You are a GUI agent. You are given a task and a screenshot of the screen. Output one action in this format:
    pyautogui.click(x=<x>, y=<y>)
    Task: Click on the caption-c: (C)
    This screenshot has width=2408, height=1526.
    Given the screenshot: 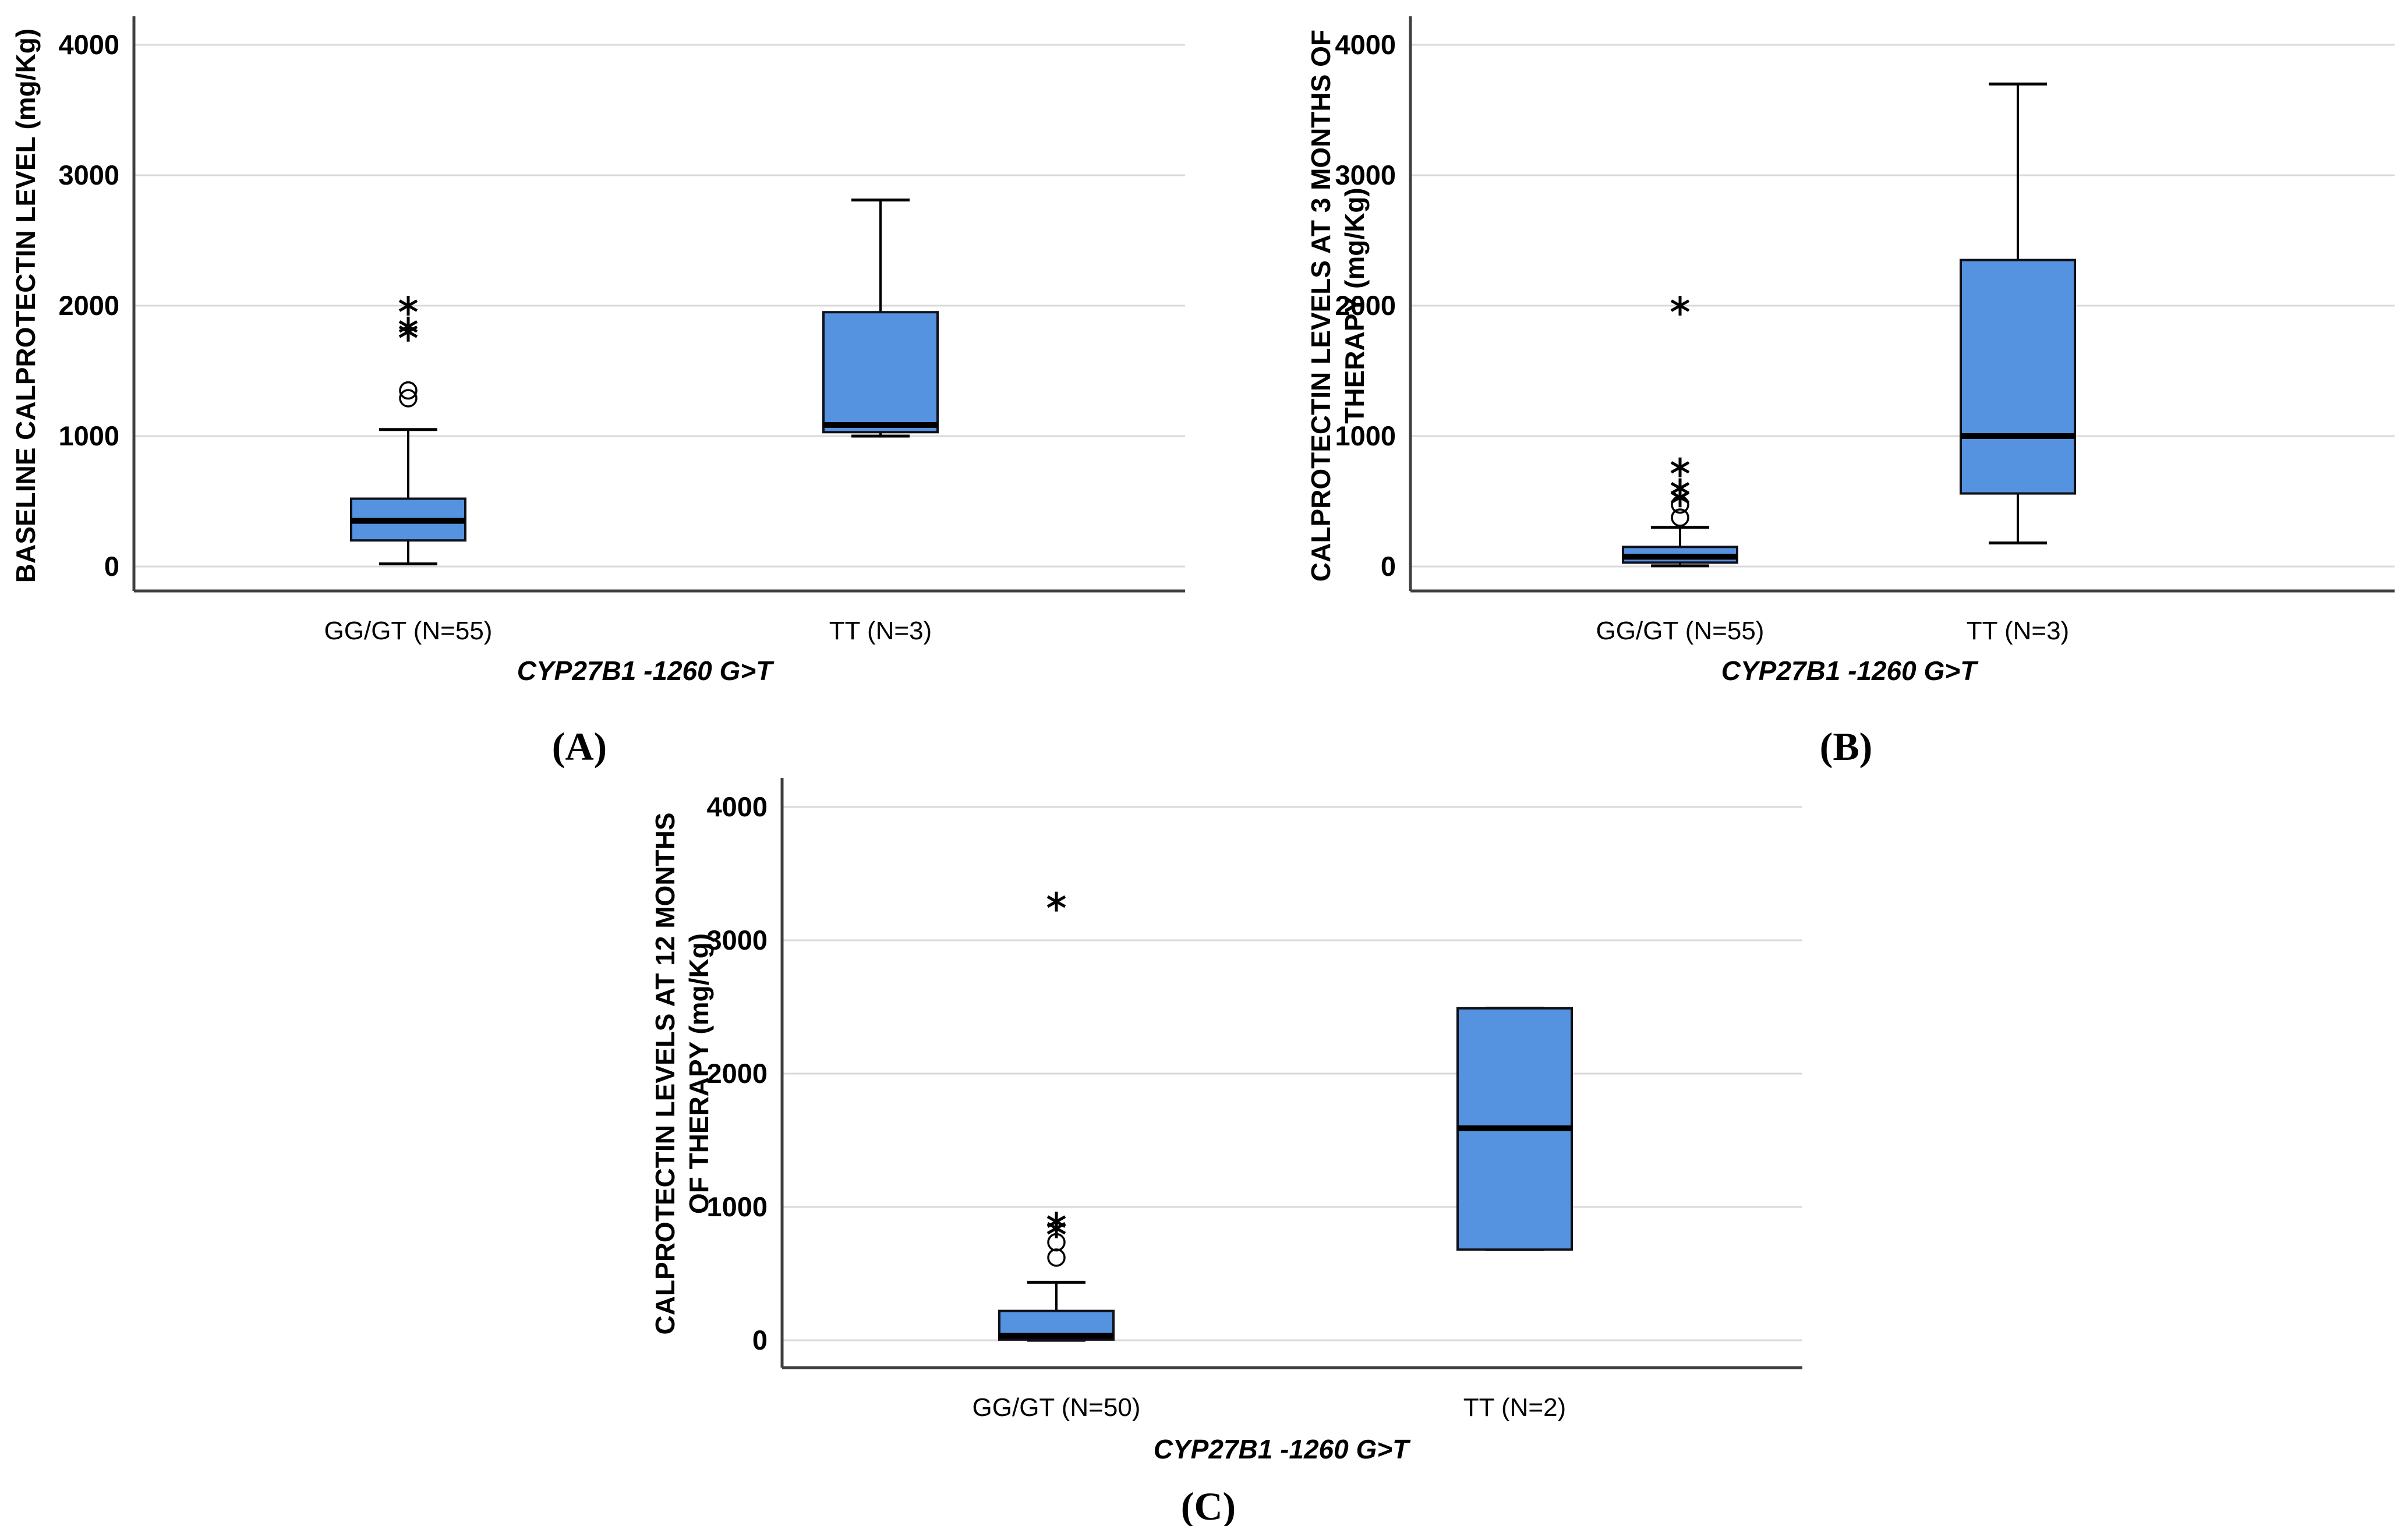 What is the action you would take?
    pyautogui.click(x=1208, y=1505)
    